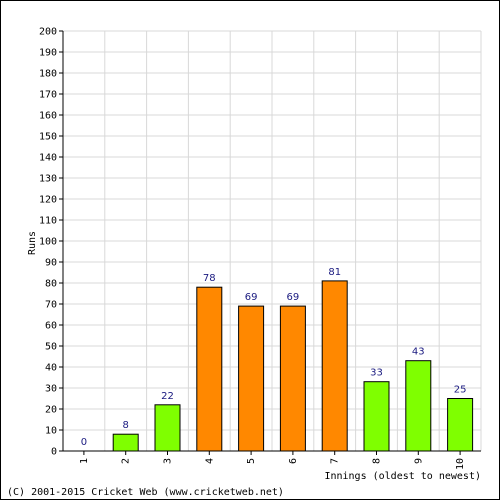  I want to click on x-tick-label: 4, so click(209, 461).